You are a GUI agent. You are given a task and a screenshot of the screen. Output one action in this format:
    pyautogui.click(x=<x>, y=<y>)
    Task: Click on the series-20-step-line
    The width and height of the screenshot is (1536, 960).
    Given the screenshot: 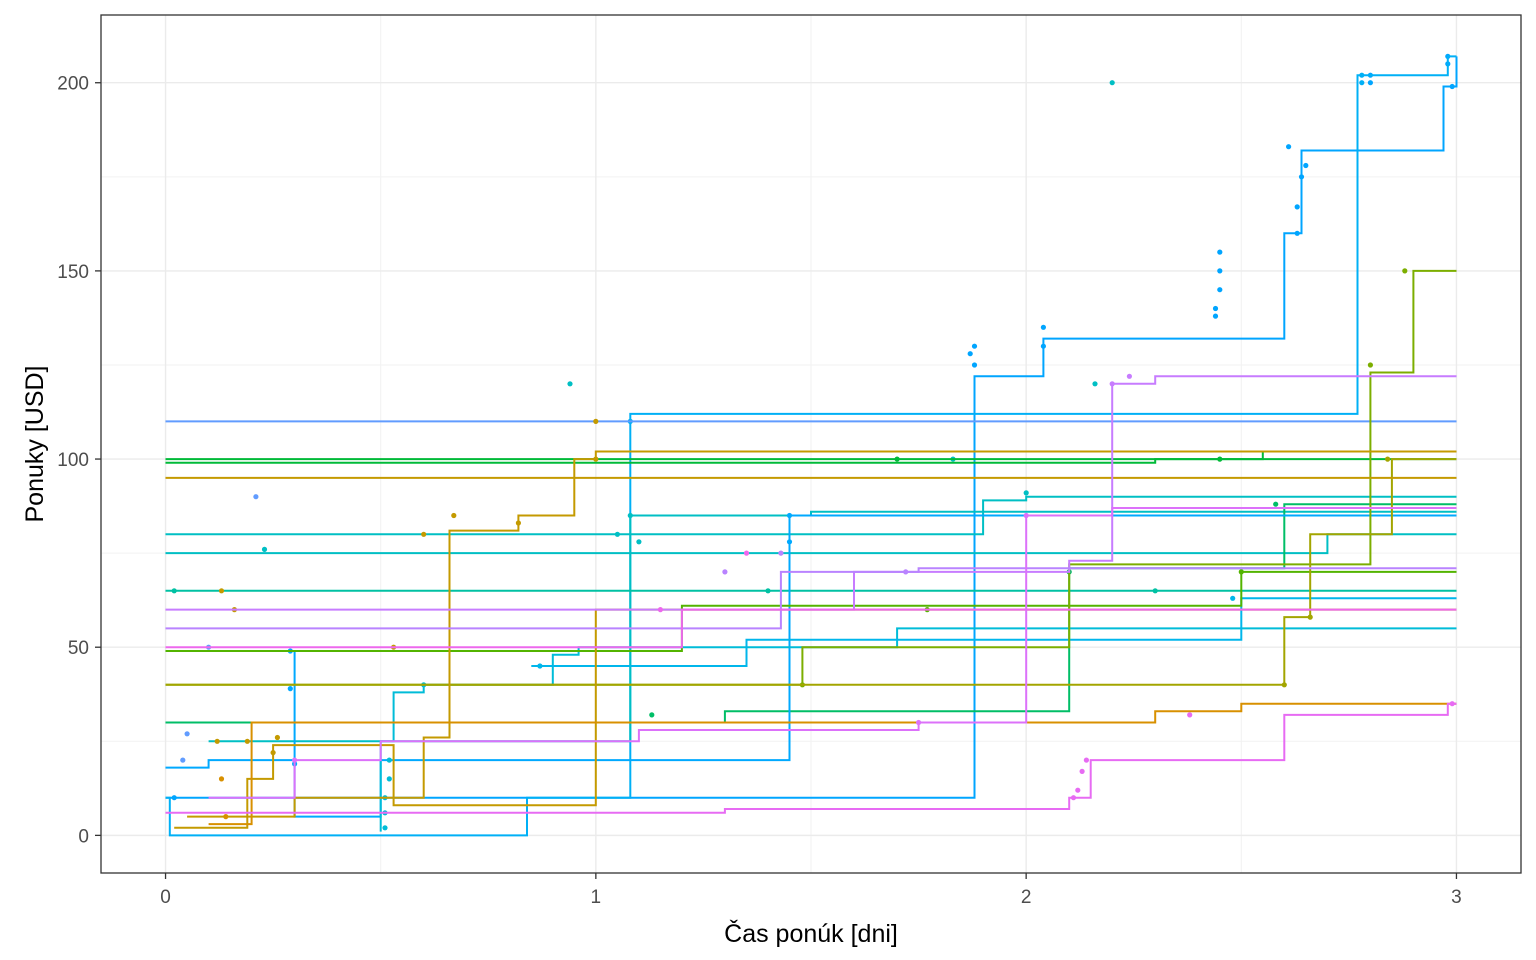 What is the action you would take?
    pyautogui.click(x=832, y=764)
    